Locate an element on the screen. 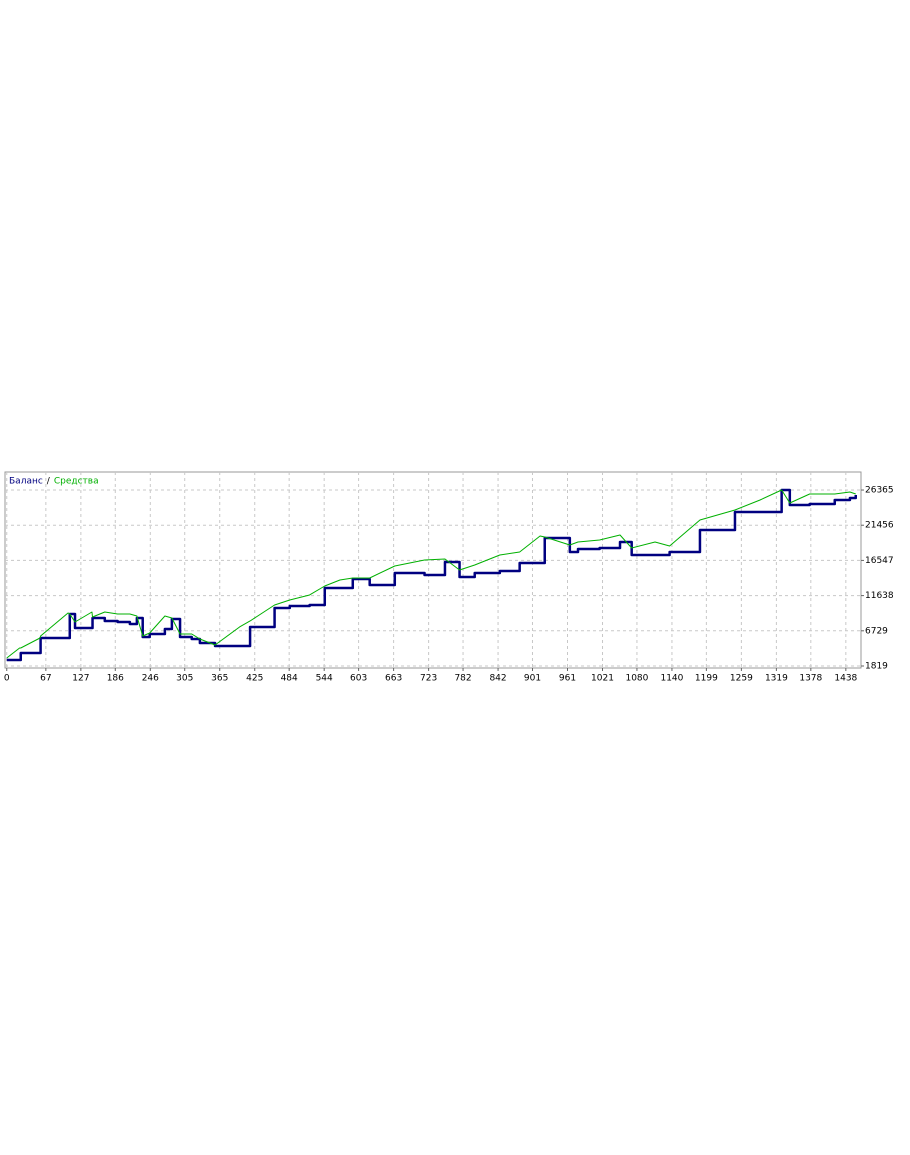 This screenshot has width=910, height=1155. y-tick-label: 11638 is located at coordinates (879, 596).